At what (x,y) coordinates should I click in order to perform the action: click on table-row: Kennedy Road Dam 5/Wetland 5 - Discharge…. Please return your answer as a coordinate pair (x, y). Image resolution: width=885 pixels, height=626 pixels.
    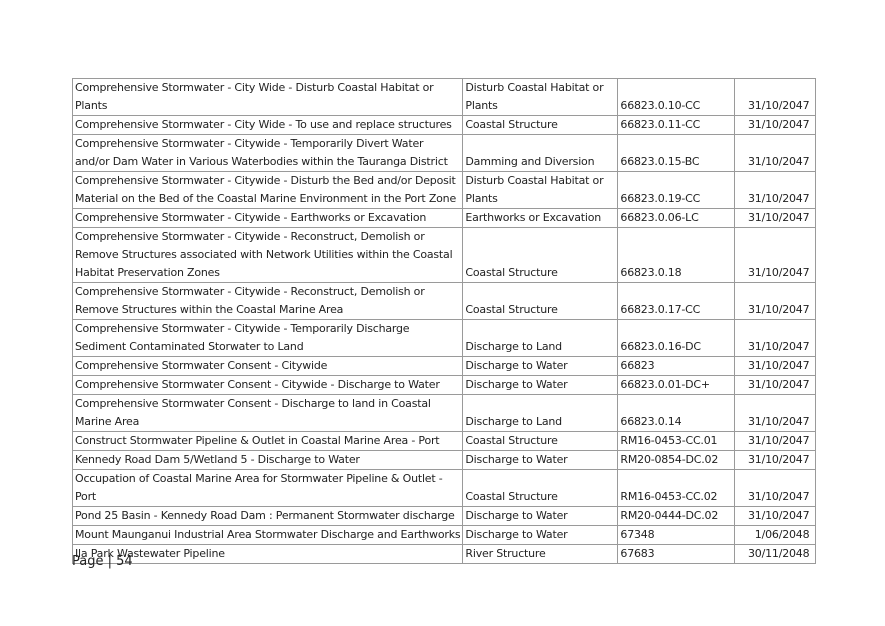
    Looking at the image, I should click on (444, 460).